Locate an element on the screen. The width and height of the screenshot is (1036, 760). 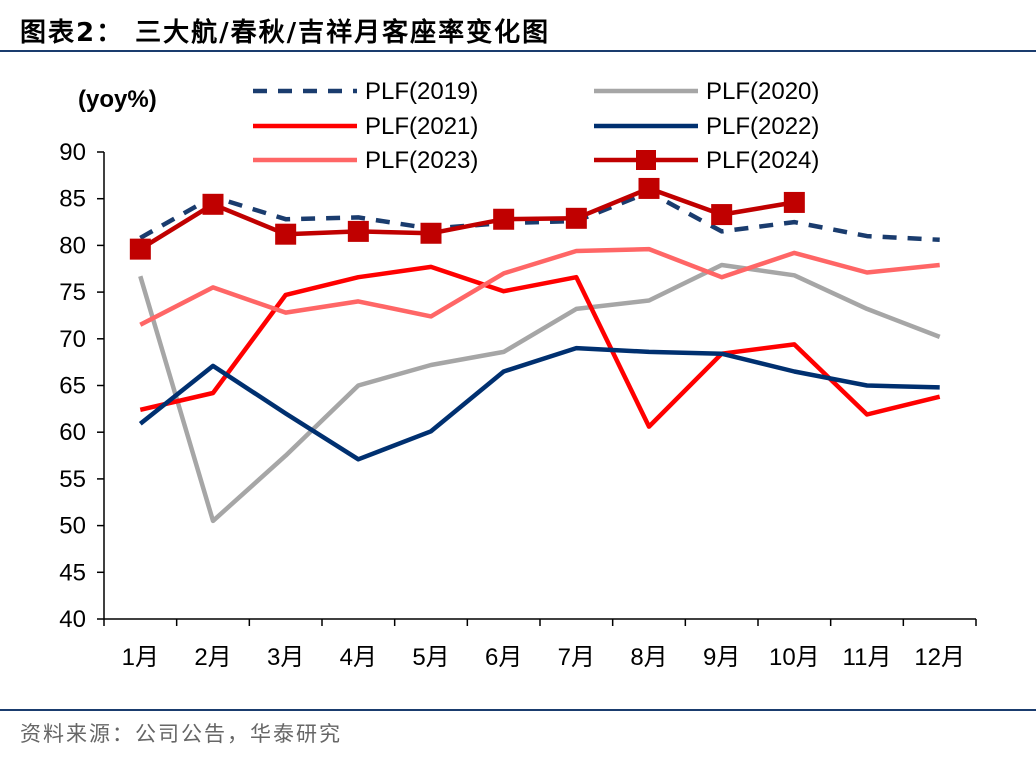
series-plf-2024 is located at coordinates (467, 218).